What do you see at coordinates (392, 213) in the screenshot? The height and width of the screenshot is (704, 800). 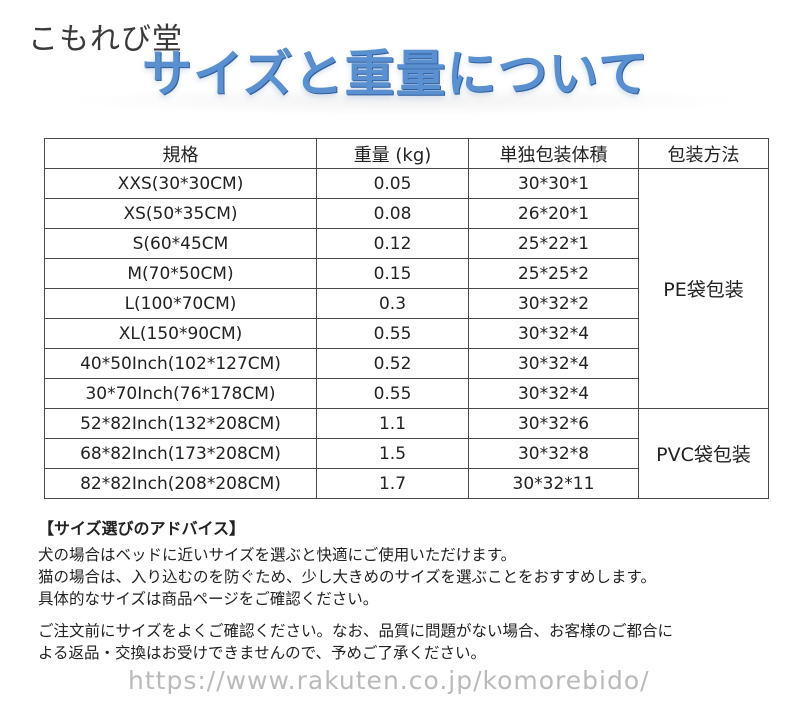 I see `weight-cell: 0.08` at bounding box center [392, 213].